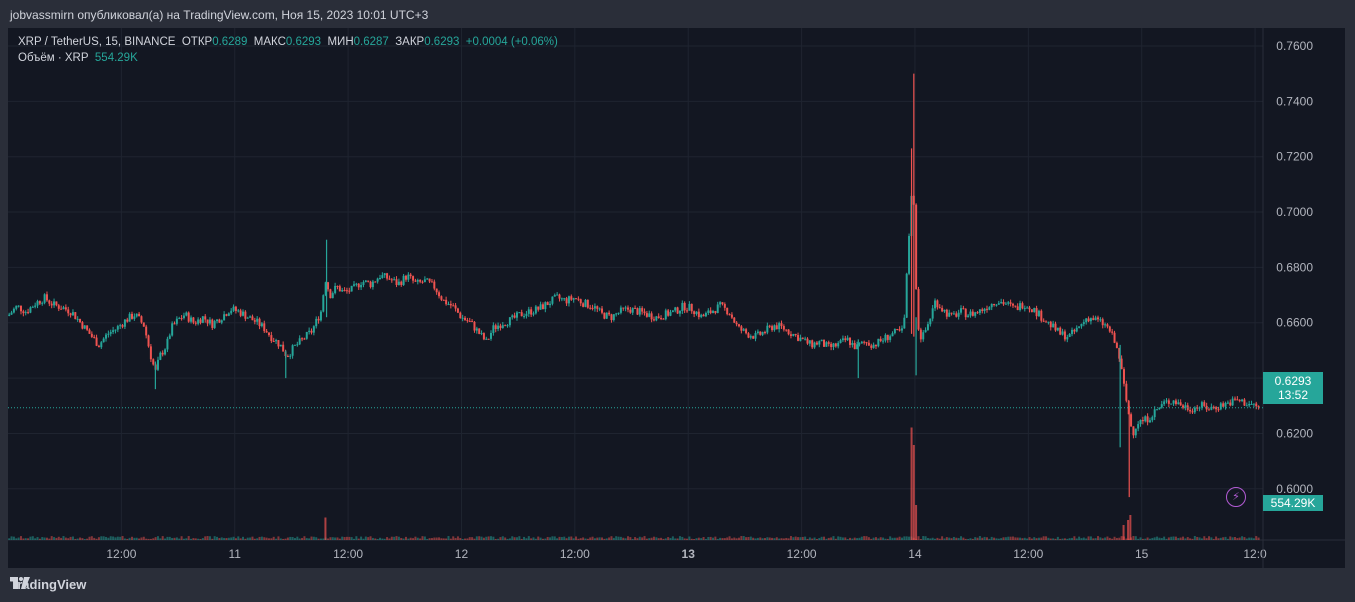 The height and width of the screenshot is (602, 1355). I want to click on volume-label: Объём · XRP, so click(53, 58).